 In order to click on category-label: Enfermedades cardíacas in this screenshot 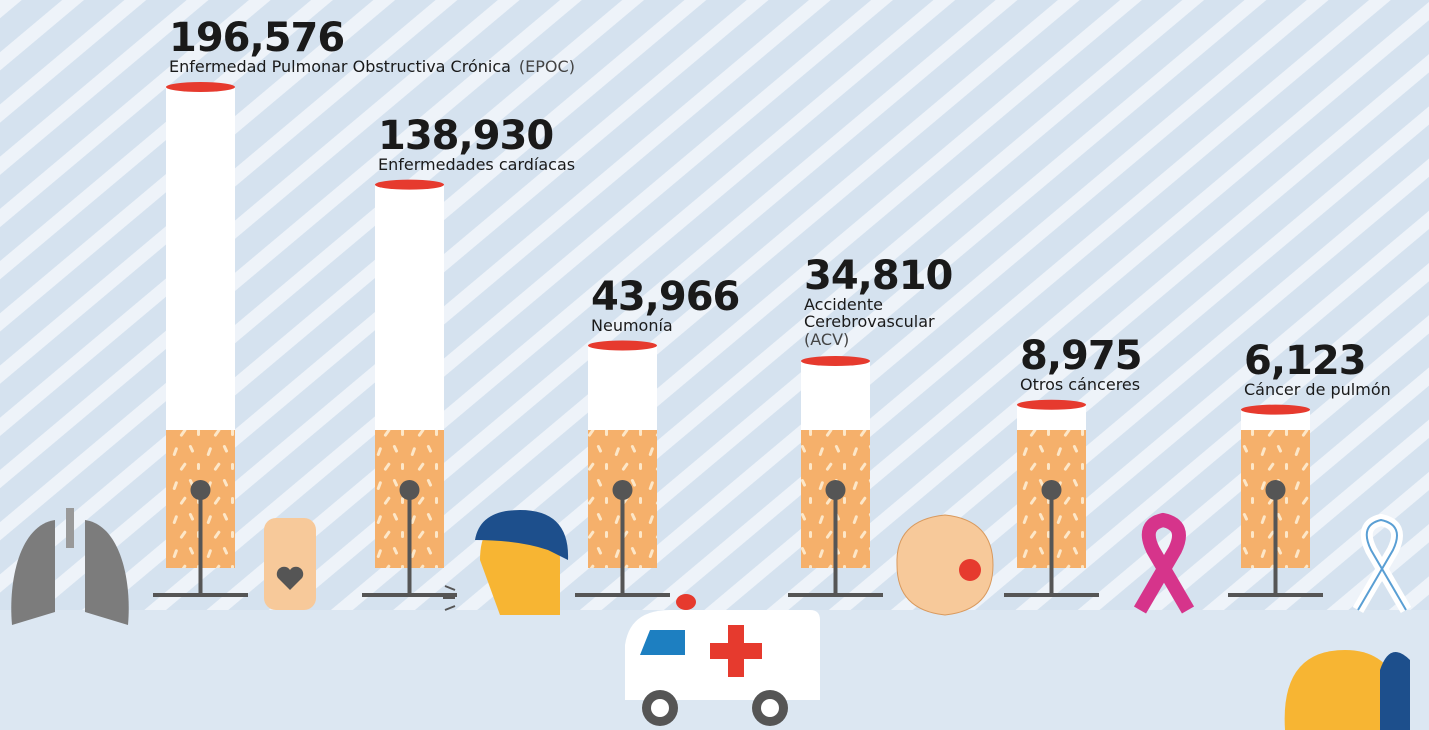, I will do `click(477, 164)`.